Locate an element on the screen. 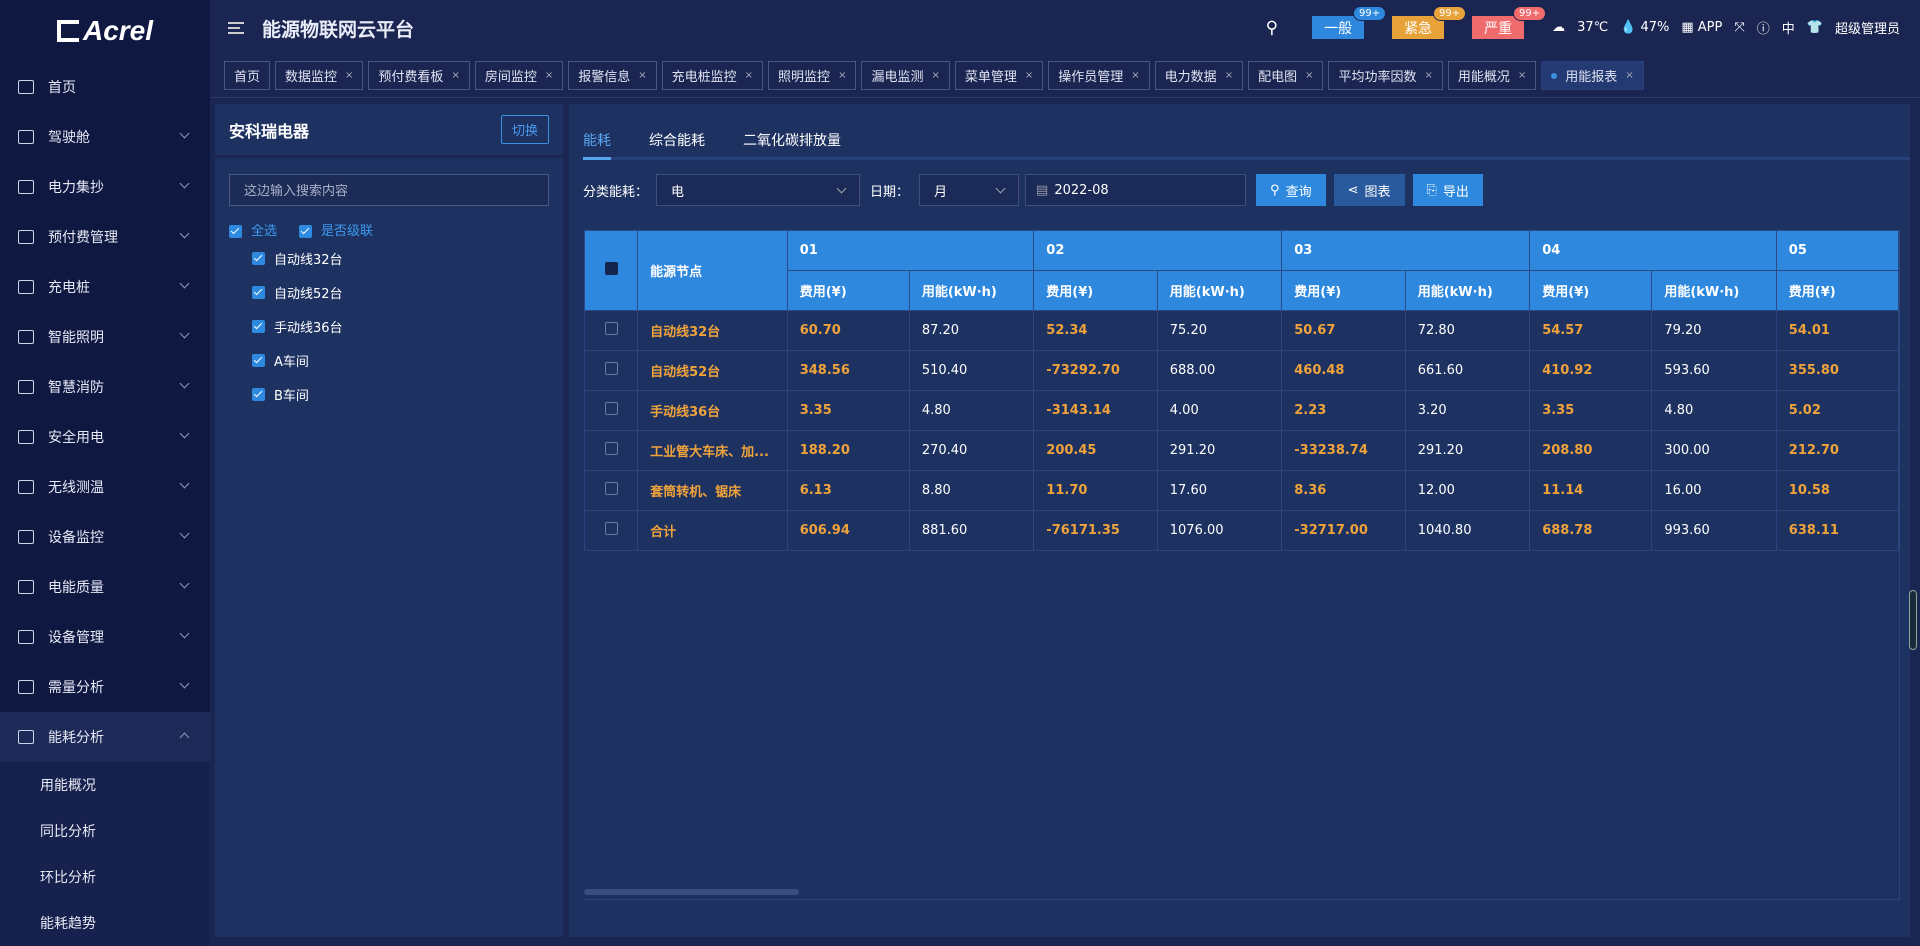 The height and width of the screenshot is (946, 1920). alarm-button: 严重 99+ is located at coordinates (1509, 22).